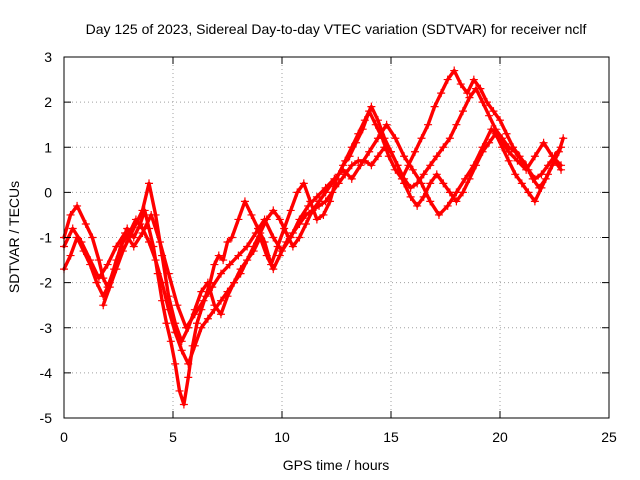 Image resolution: width=640 pixels, height=480 pixels. What do you see at coordinates (48, 147) in the screenshot?
I see `y-tick-label: 1` at bounding box center [48, 147].